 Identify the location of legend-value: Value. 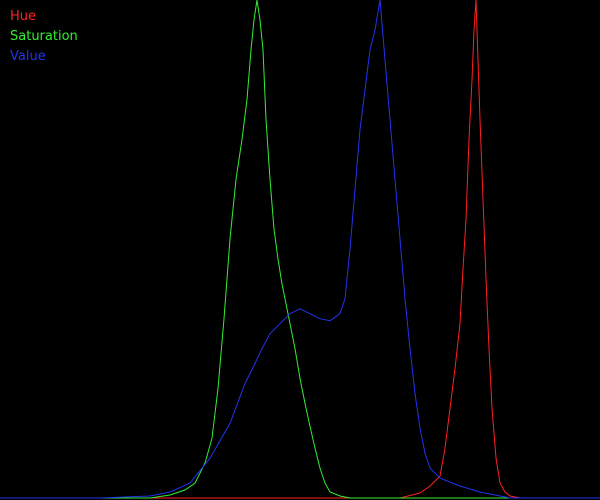
(28, 56).